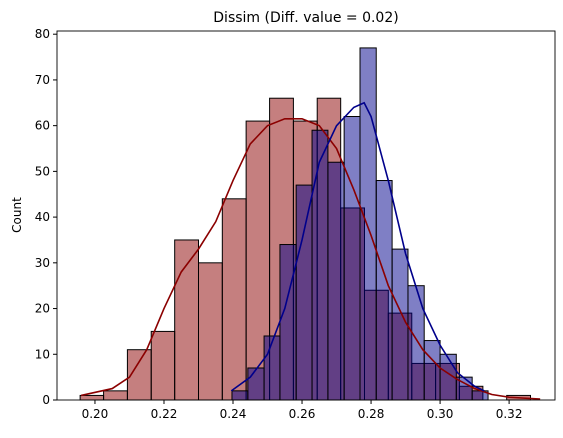 The width and height of the screenshot is (563, 438). I want to click on y-tick-label: 80, so click(42, 34).